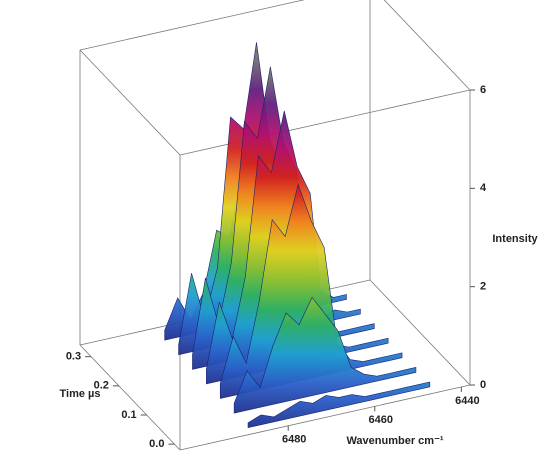 Image resolution: width=545 pixels, height=468 pixels. Describe the element at coordinates (80, 394) in the screenshot. I see `y-axis-title: Time µs` at that location.